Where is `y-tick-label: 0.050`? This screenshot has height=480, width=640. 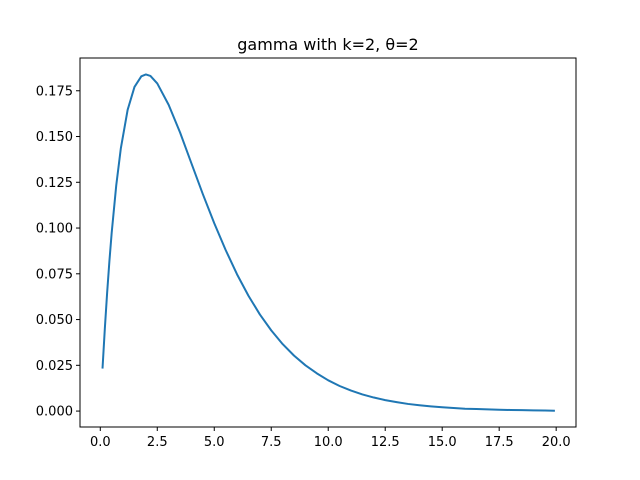
y-tick-label: 0.050 is located at coordinates (54, 320).